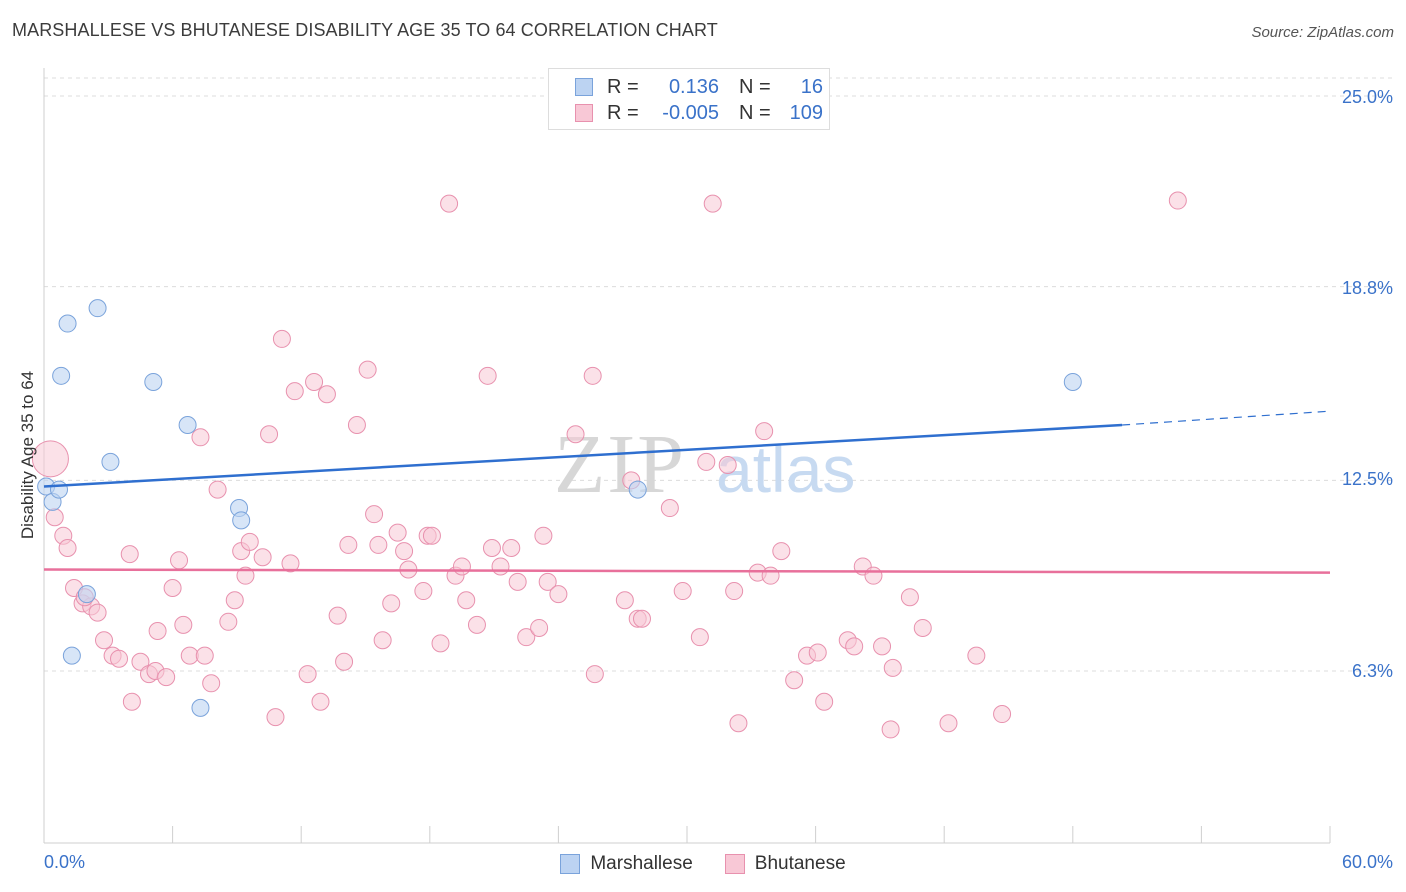 The height and width of the screenshot is (892, 1406). Describe the element at coordinates (690, 112) in the screenshot. I see `r-value: -0.005` at that location.